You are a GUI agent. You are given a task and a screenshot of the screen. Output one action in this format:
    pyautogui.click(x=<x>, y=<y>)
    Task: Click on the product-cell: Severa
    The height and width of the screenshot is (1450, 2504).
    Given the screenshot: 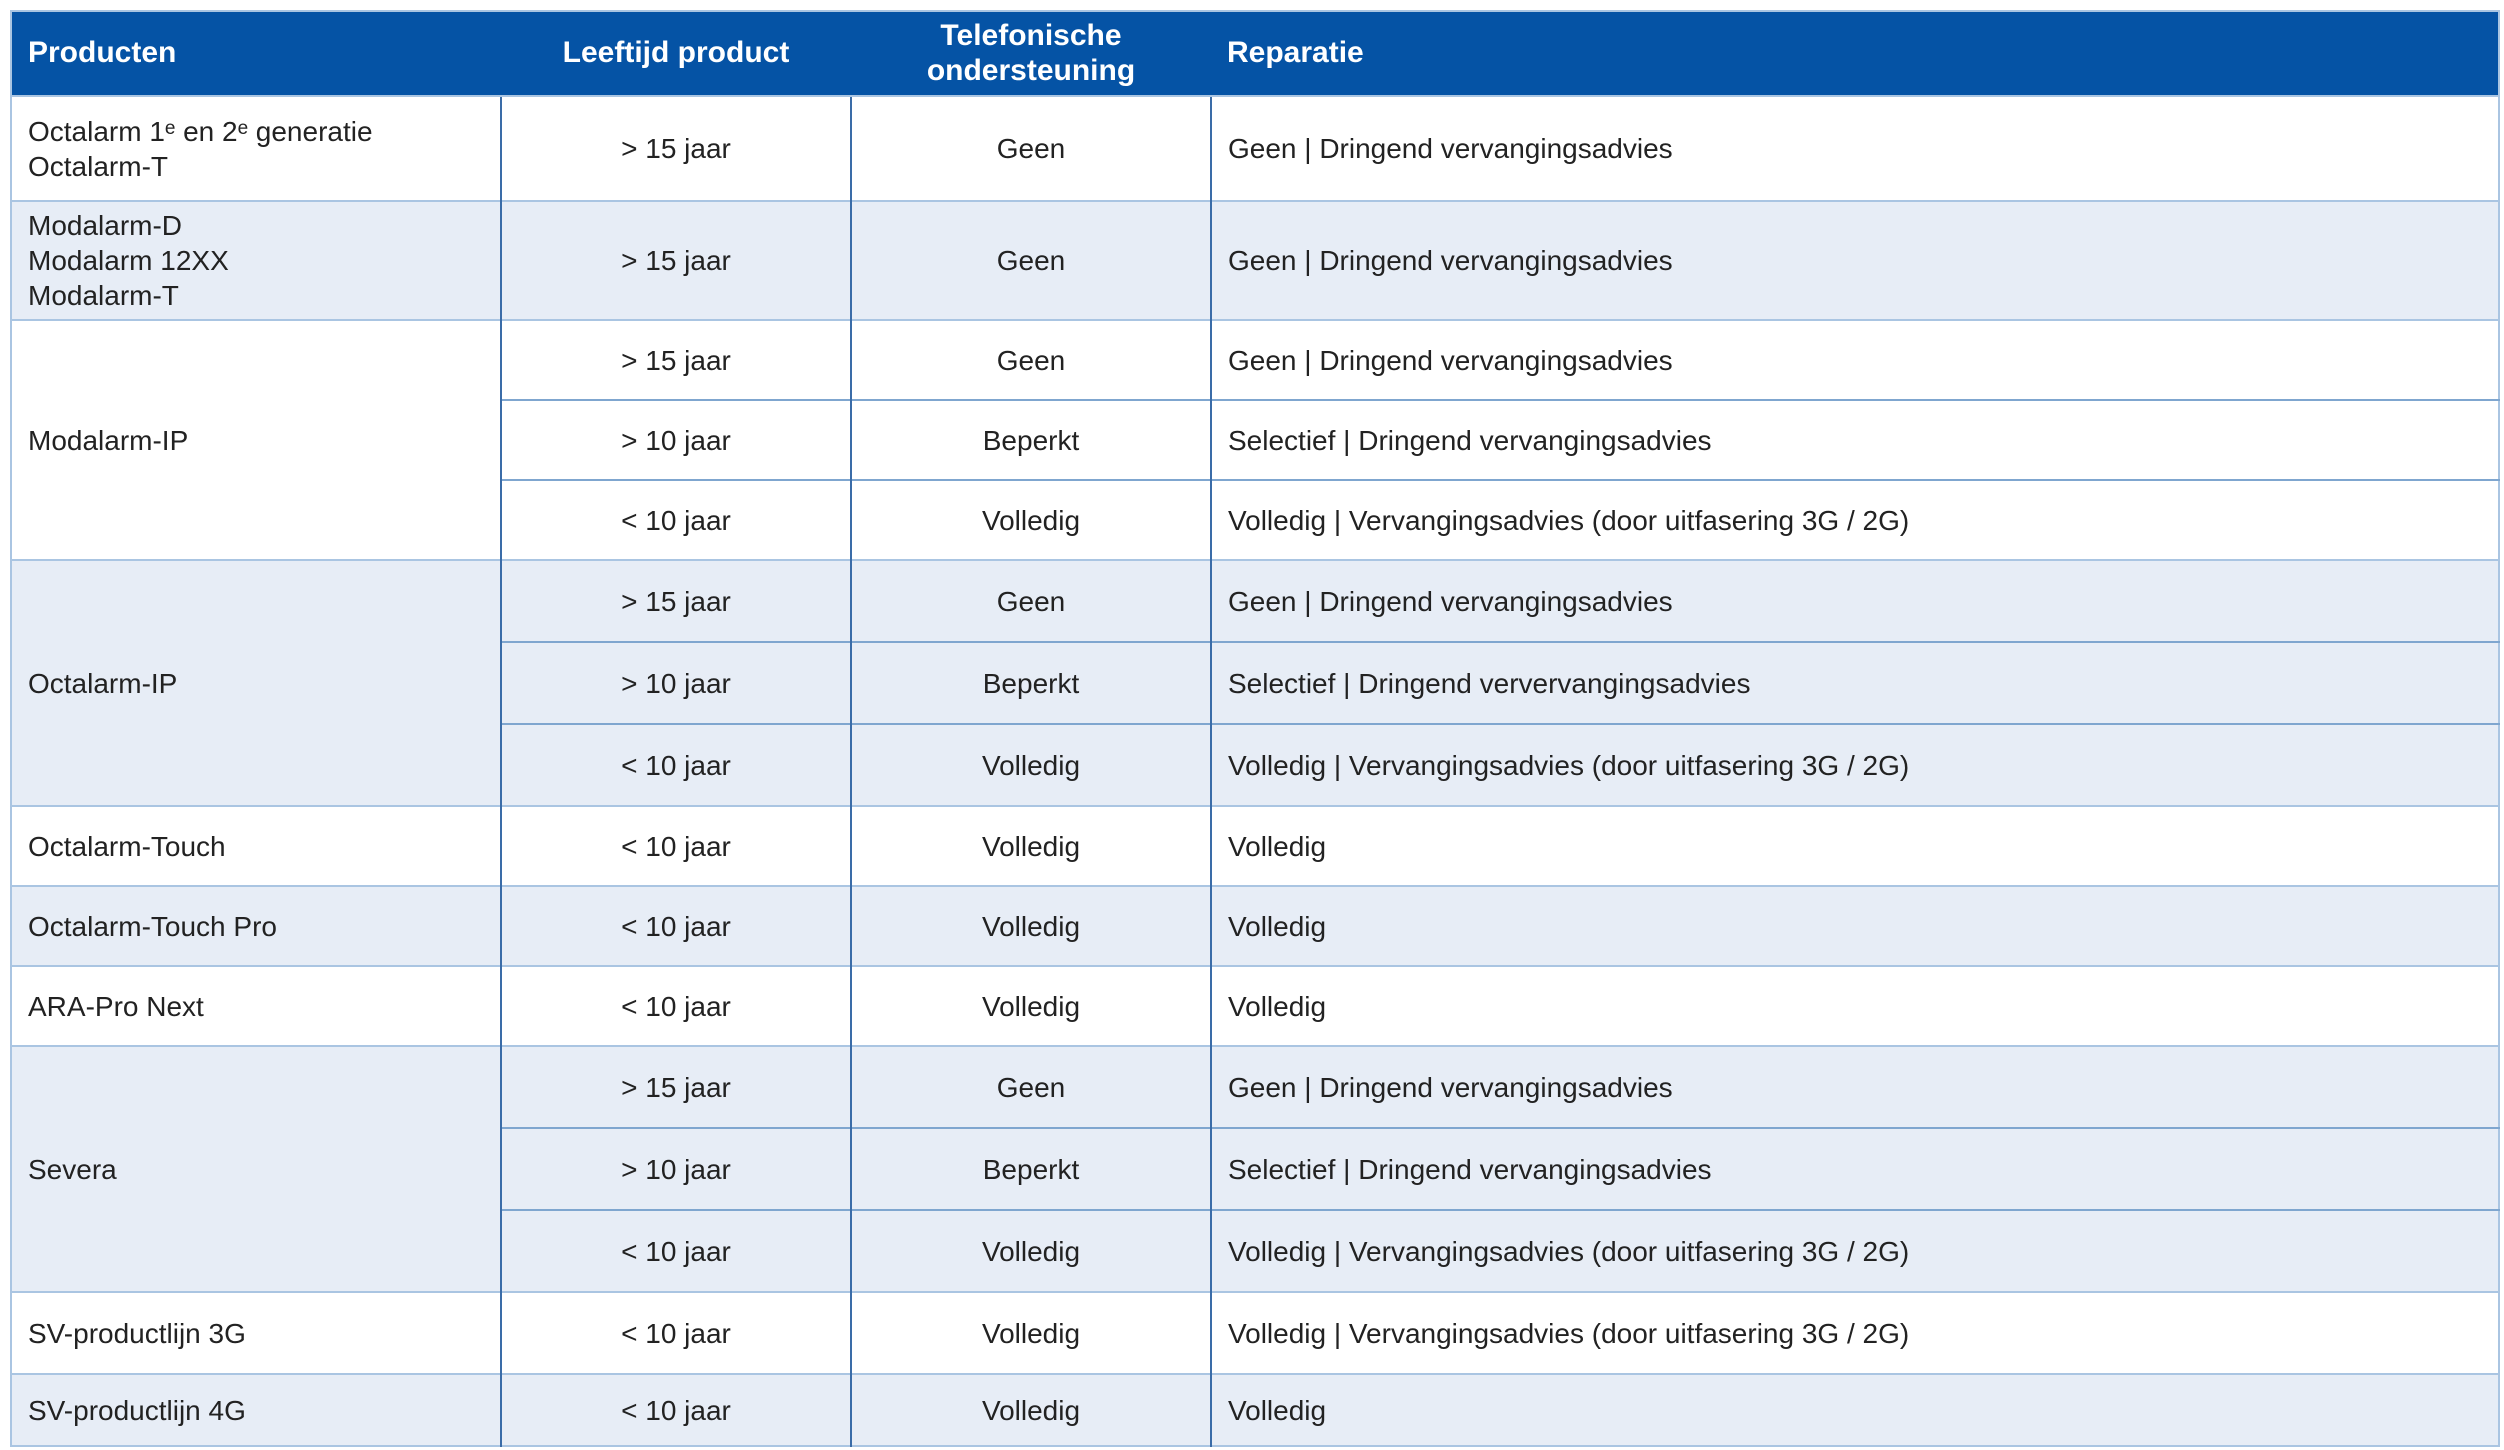 What is the action you would take?
    pyautogui.click(x=256, y=1168)
    